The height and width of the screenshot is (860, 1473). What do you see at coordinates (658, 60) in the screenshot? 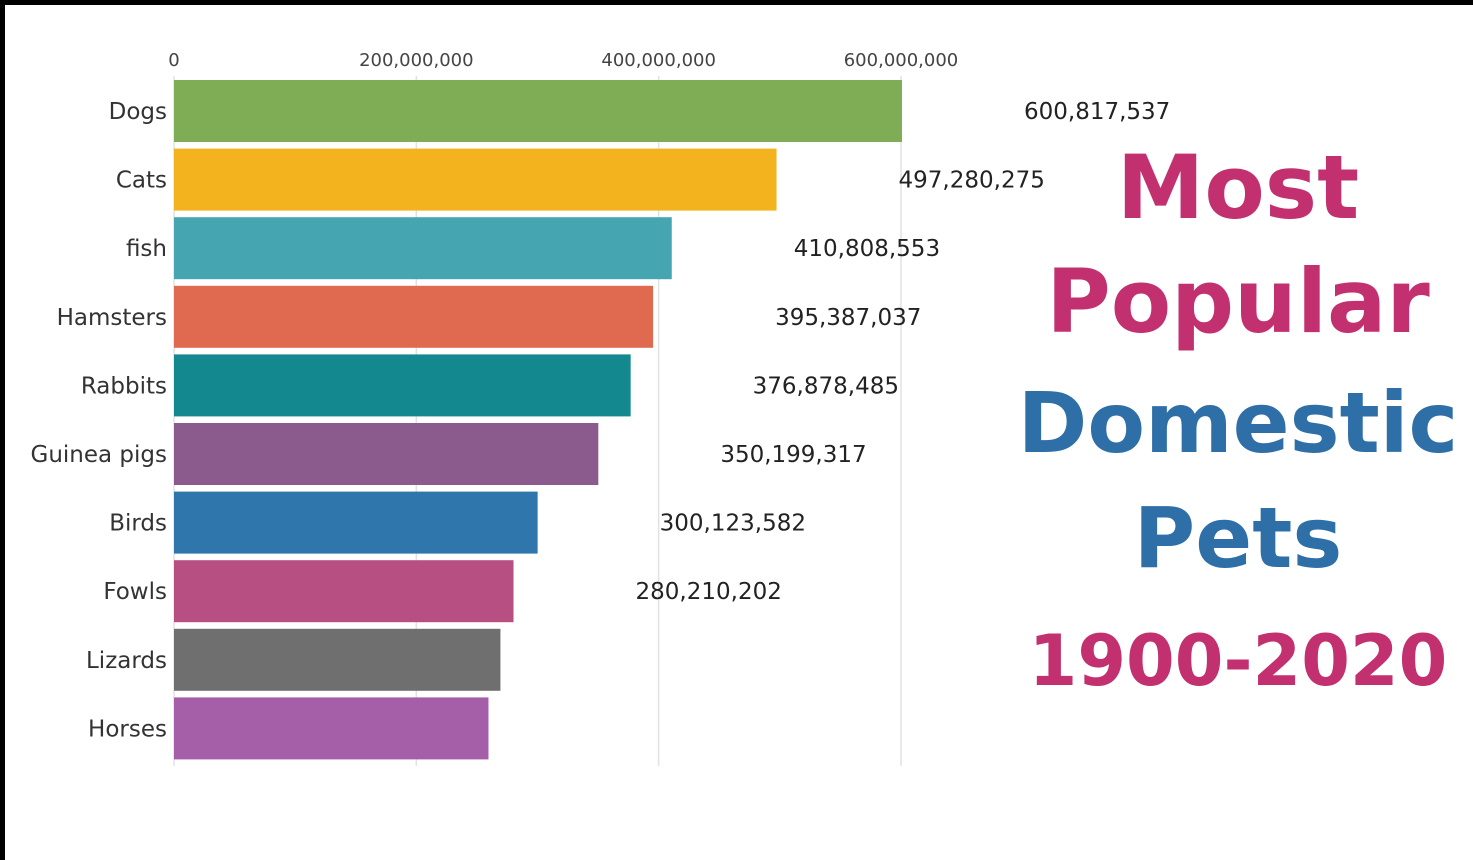
I see `x-tick-label: 400,000,000` at bounding box center [658, 60].